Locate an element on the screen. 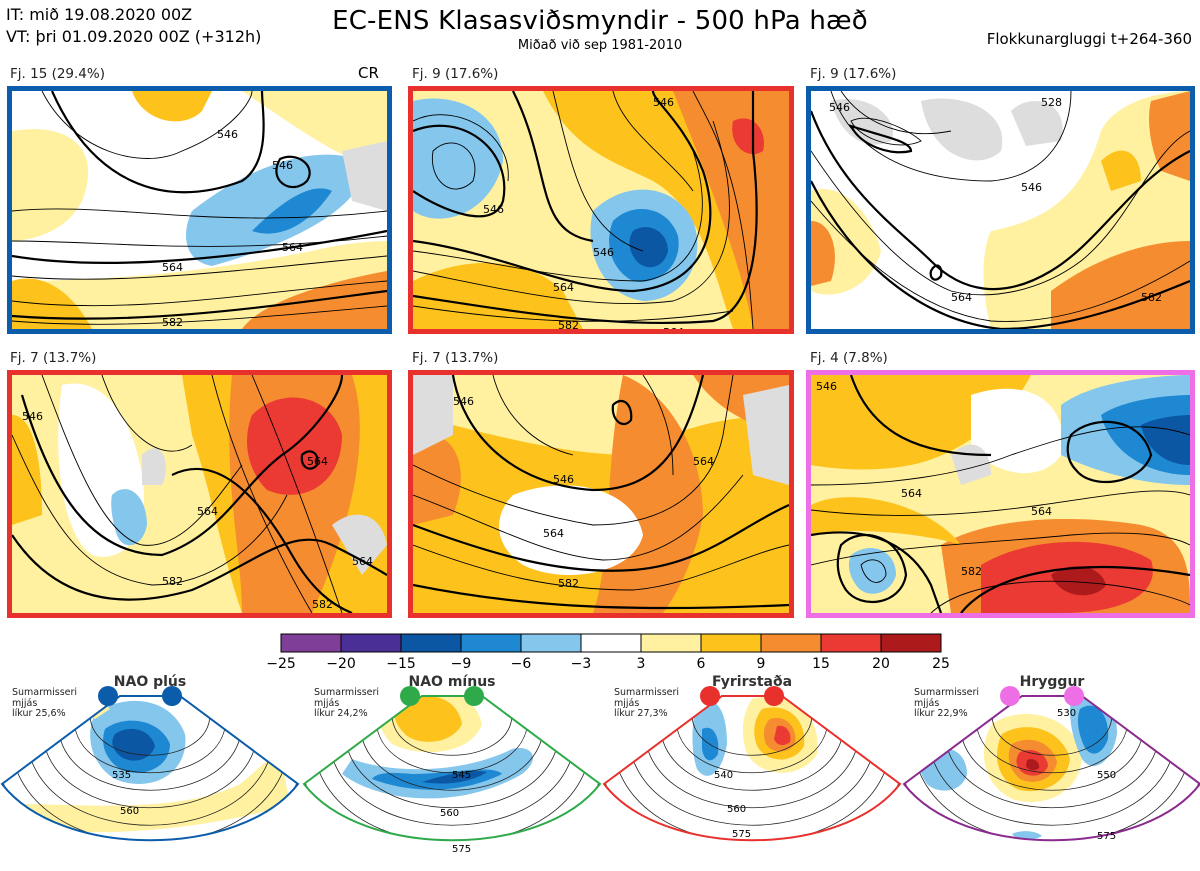  panel-label-6: Fj. 4 (7.8%) is located at coordinates (849, 358).